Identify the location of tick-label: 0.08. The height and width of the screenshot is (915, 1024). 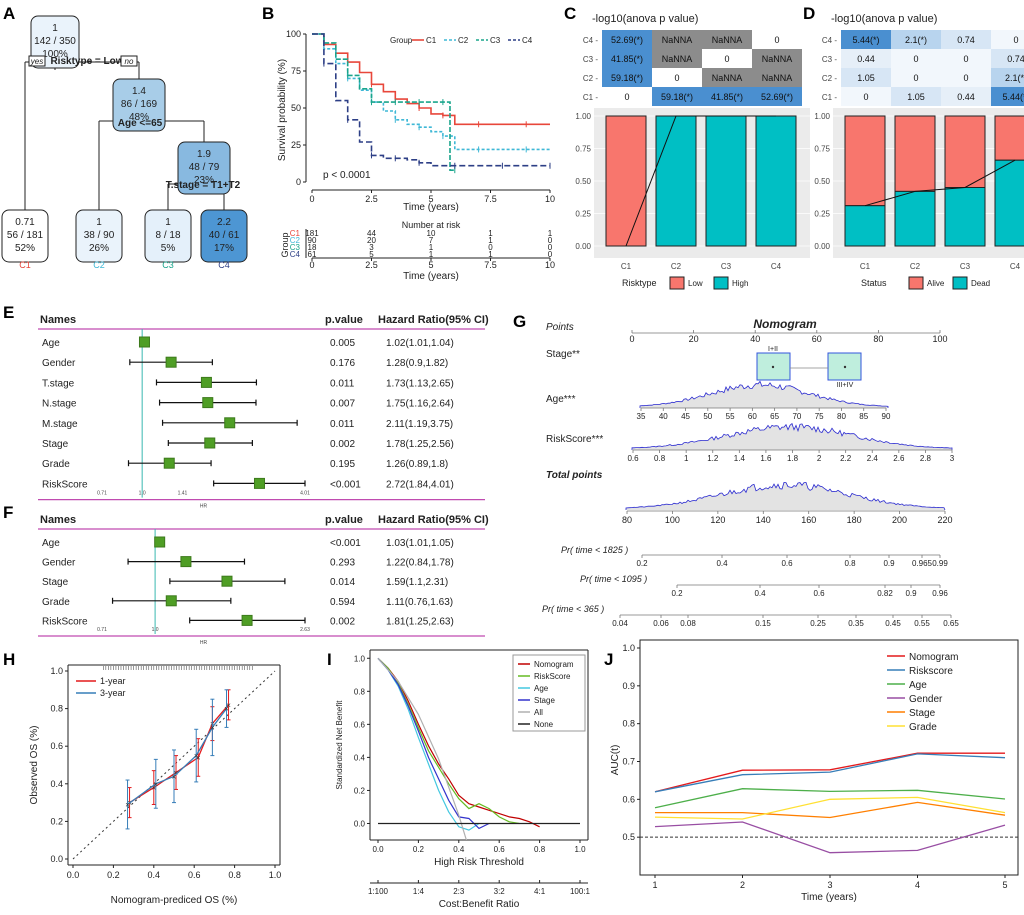
(688, 623).